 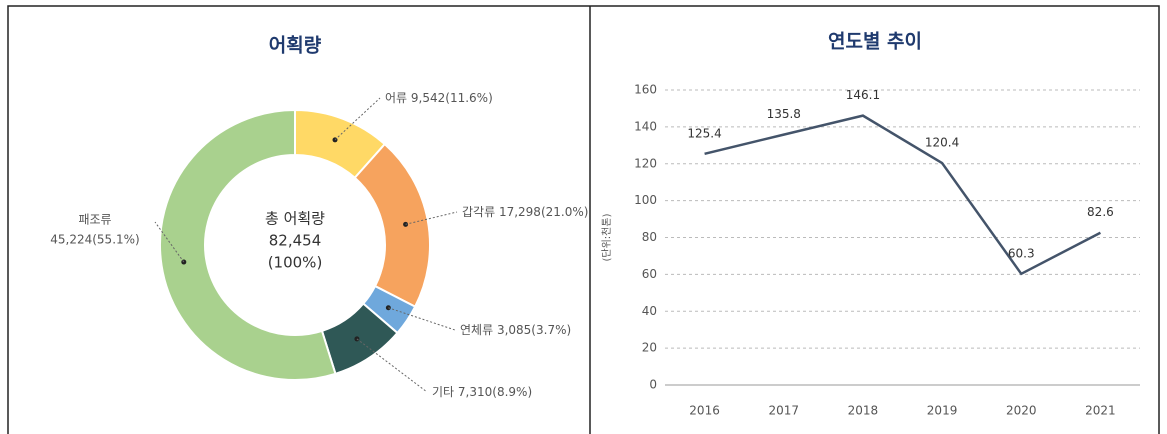 What do you see at coordinates (645, 163) in the screenshot?
I see `y-tick-label: 120` at bounding box center [645, 163].